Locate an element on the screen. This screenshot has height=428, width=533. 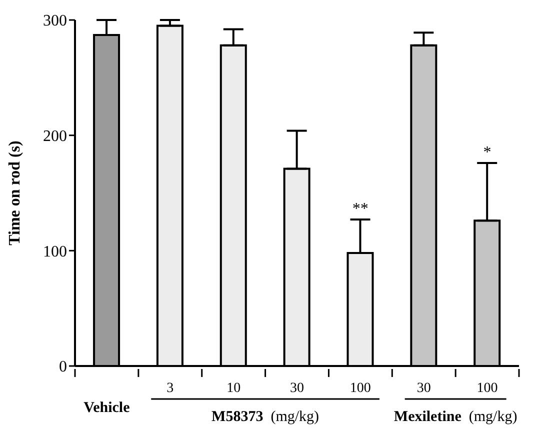
y-tick-label: 100 is located at coordinates (55, 251).